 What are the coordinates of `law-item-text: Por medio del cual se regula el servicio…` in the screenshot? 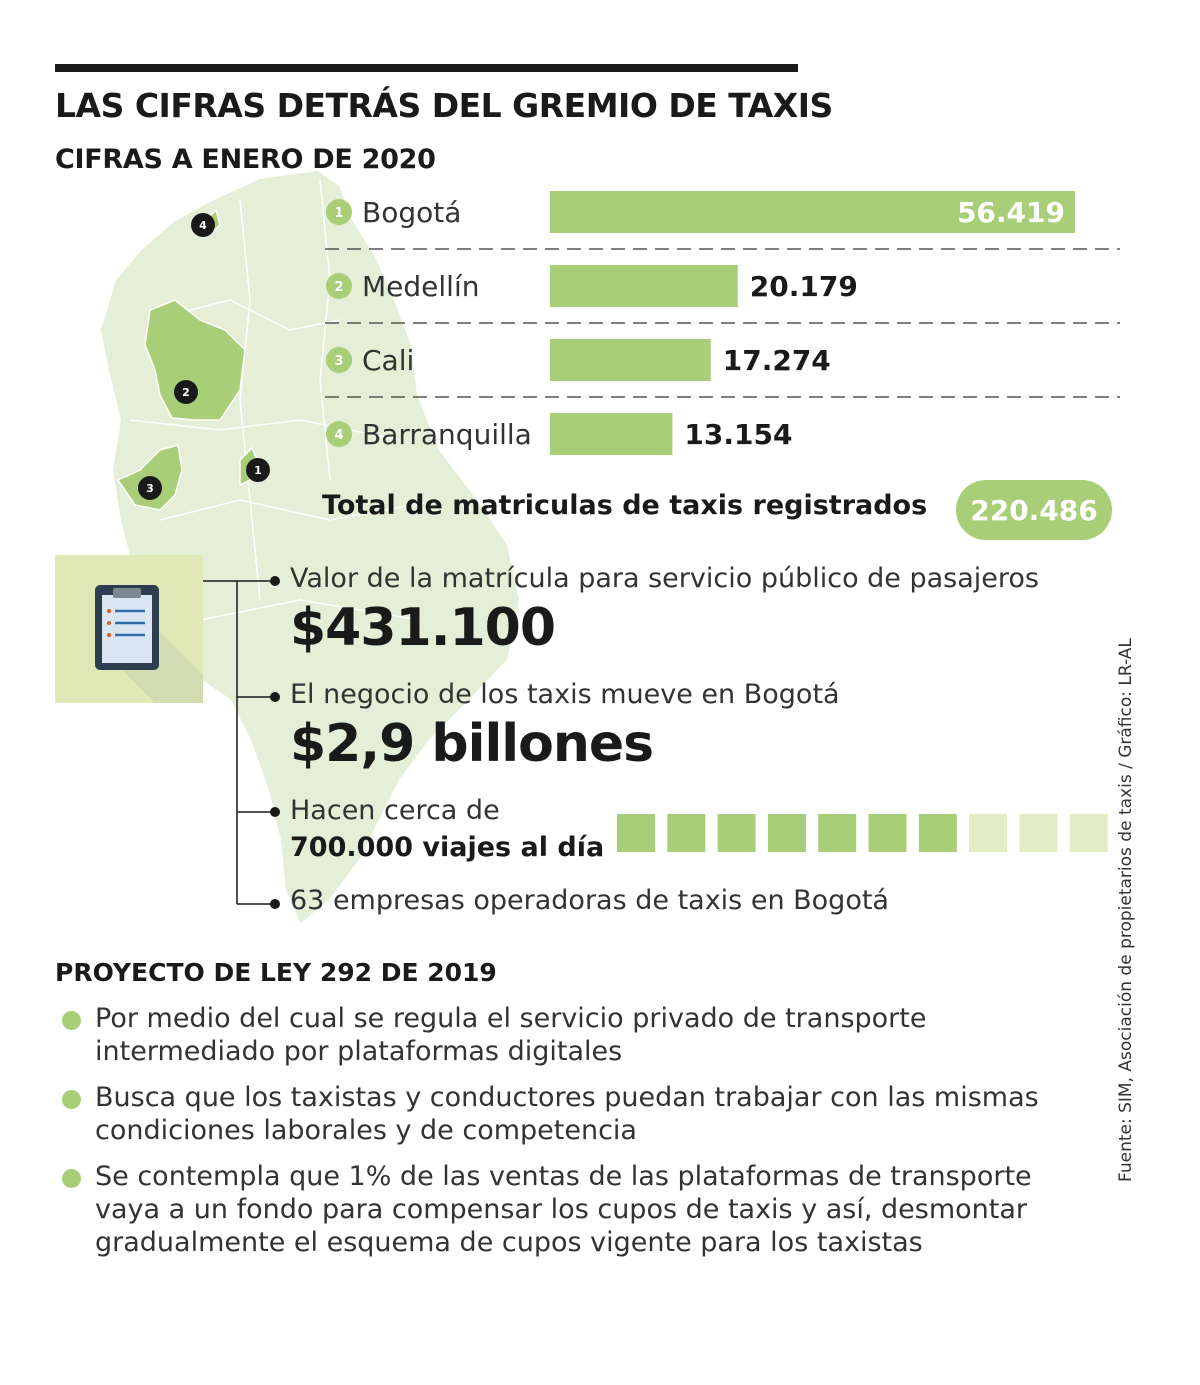 It's located at (511, 1035).